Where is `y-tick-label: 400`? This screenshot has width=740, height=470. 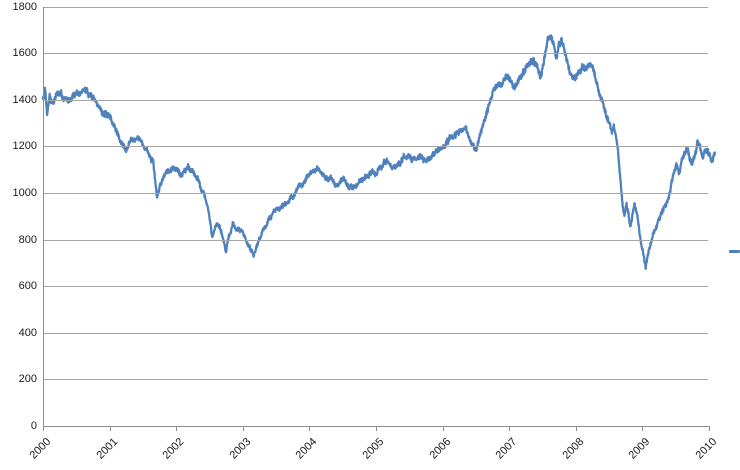 y-tick-label: 400 is located at coordinates (27, 333).